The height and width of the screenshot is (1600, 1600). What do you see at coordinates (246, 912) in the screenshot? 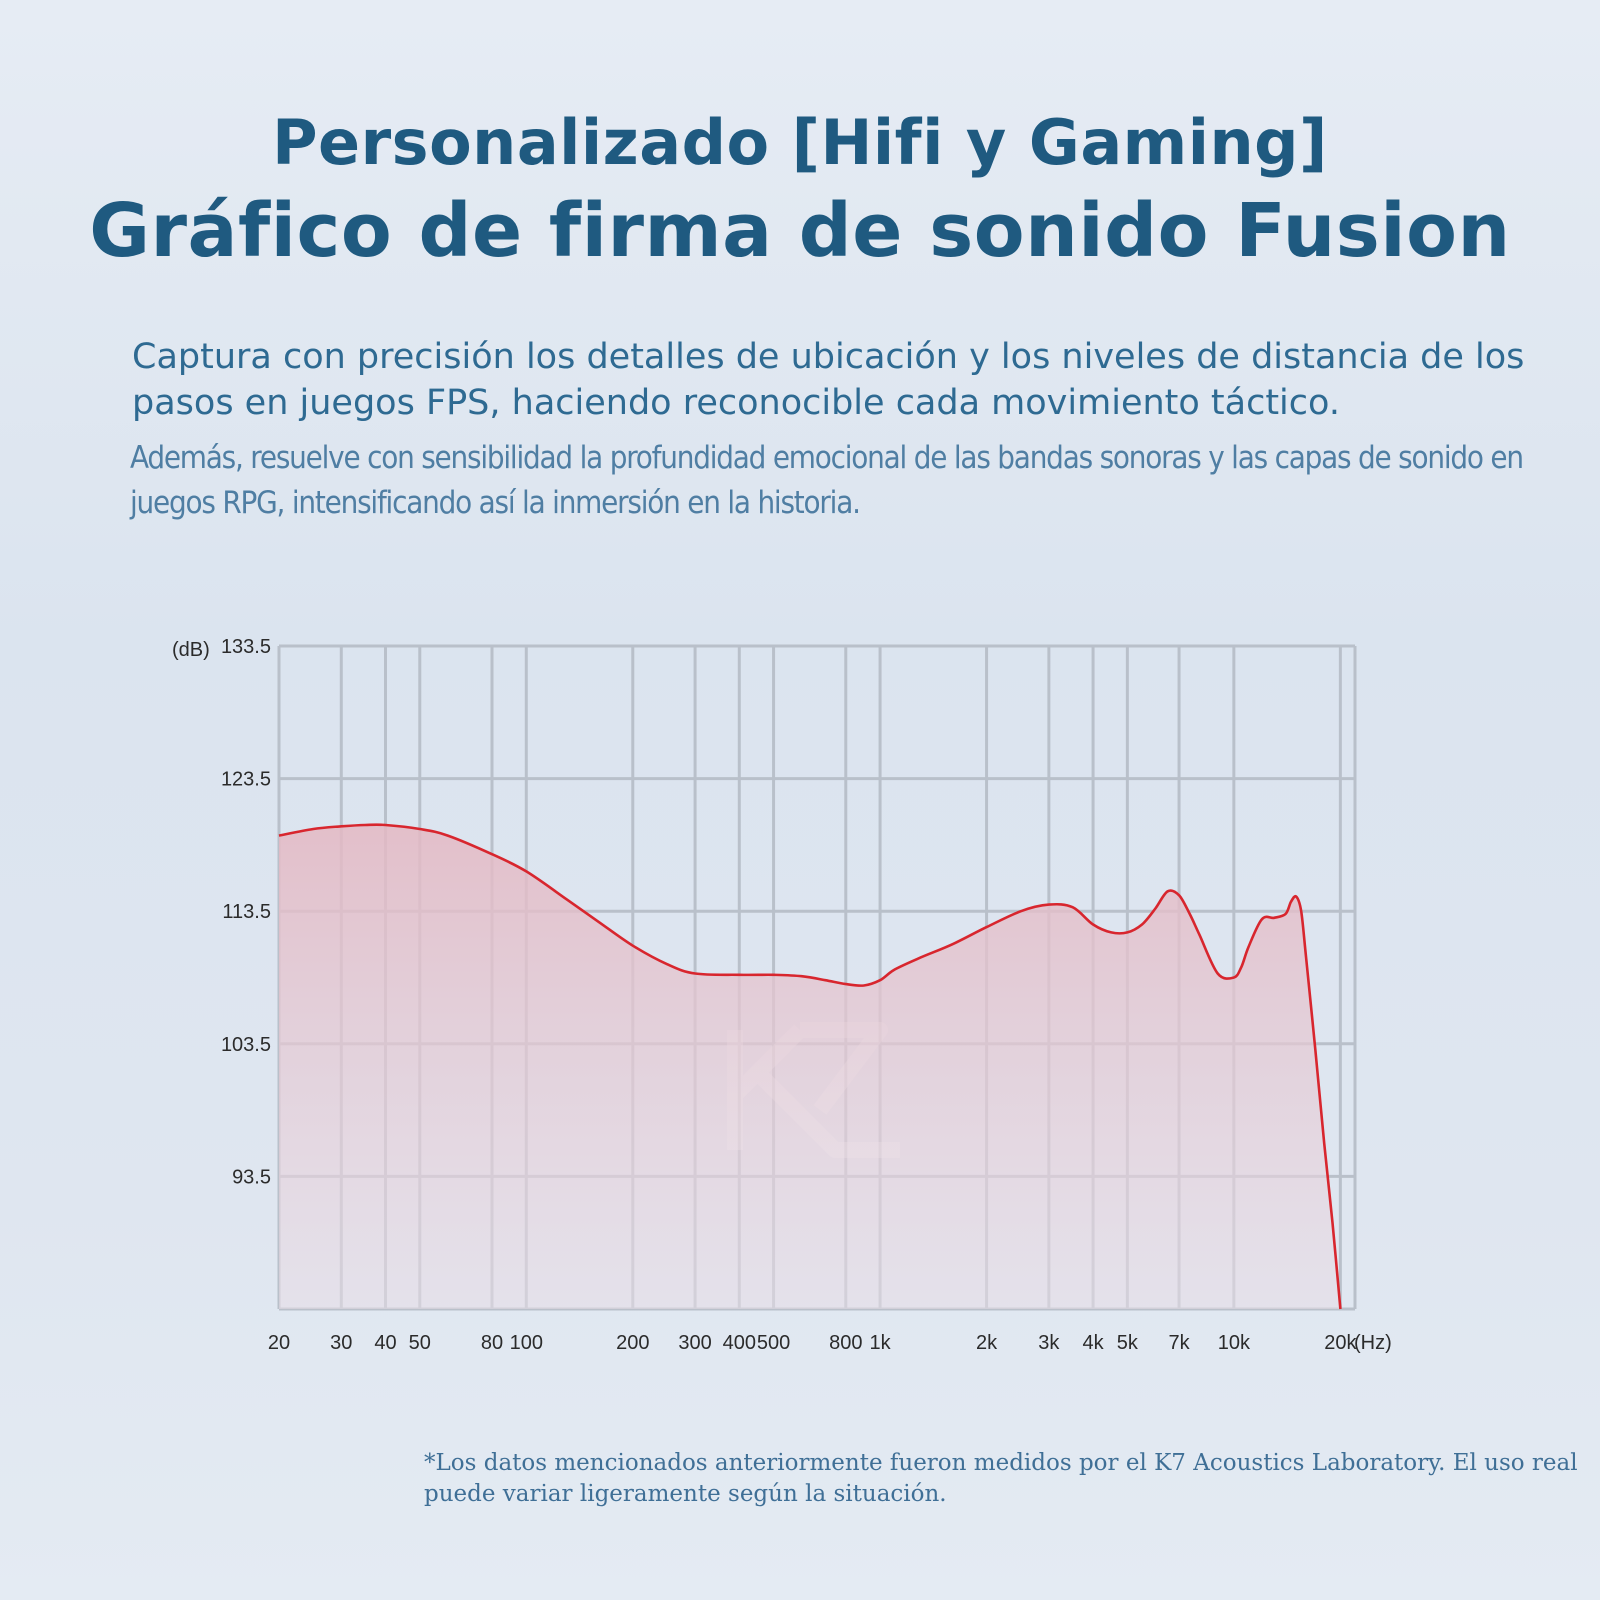
I see `y-tick-label: 113.5` at bounding box center [246, 912].